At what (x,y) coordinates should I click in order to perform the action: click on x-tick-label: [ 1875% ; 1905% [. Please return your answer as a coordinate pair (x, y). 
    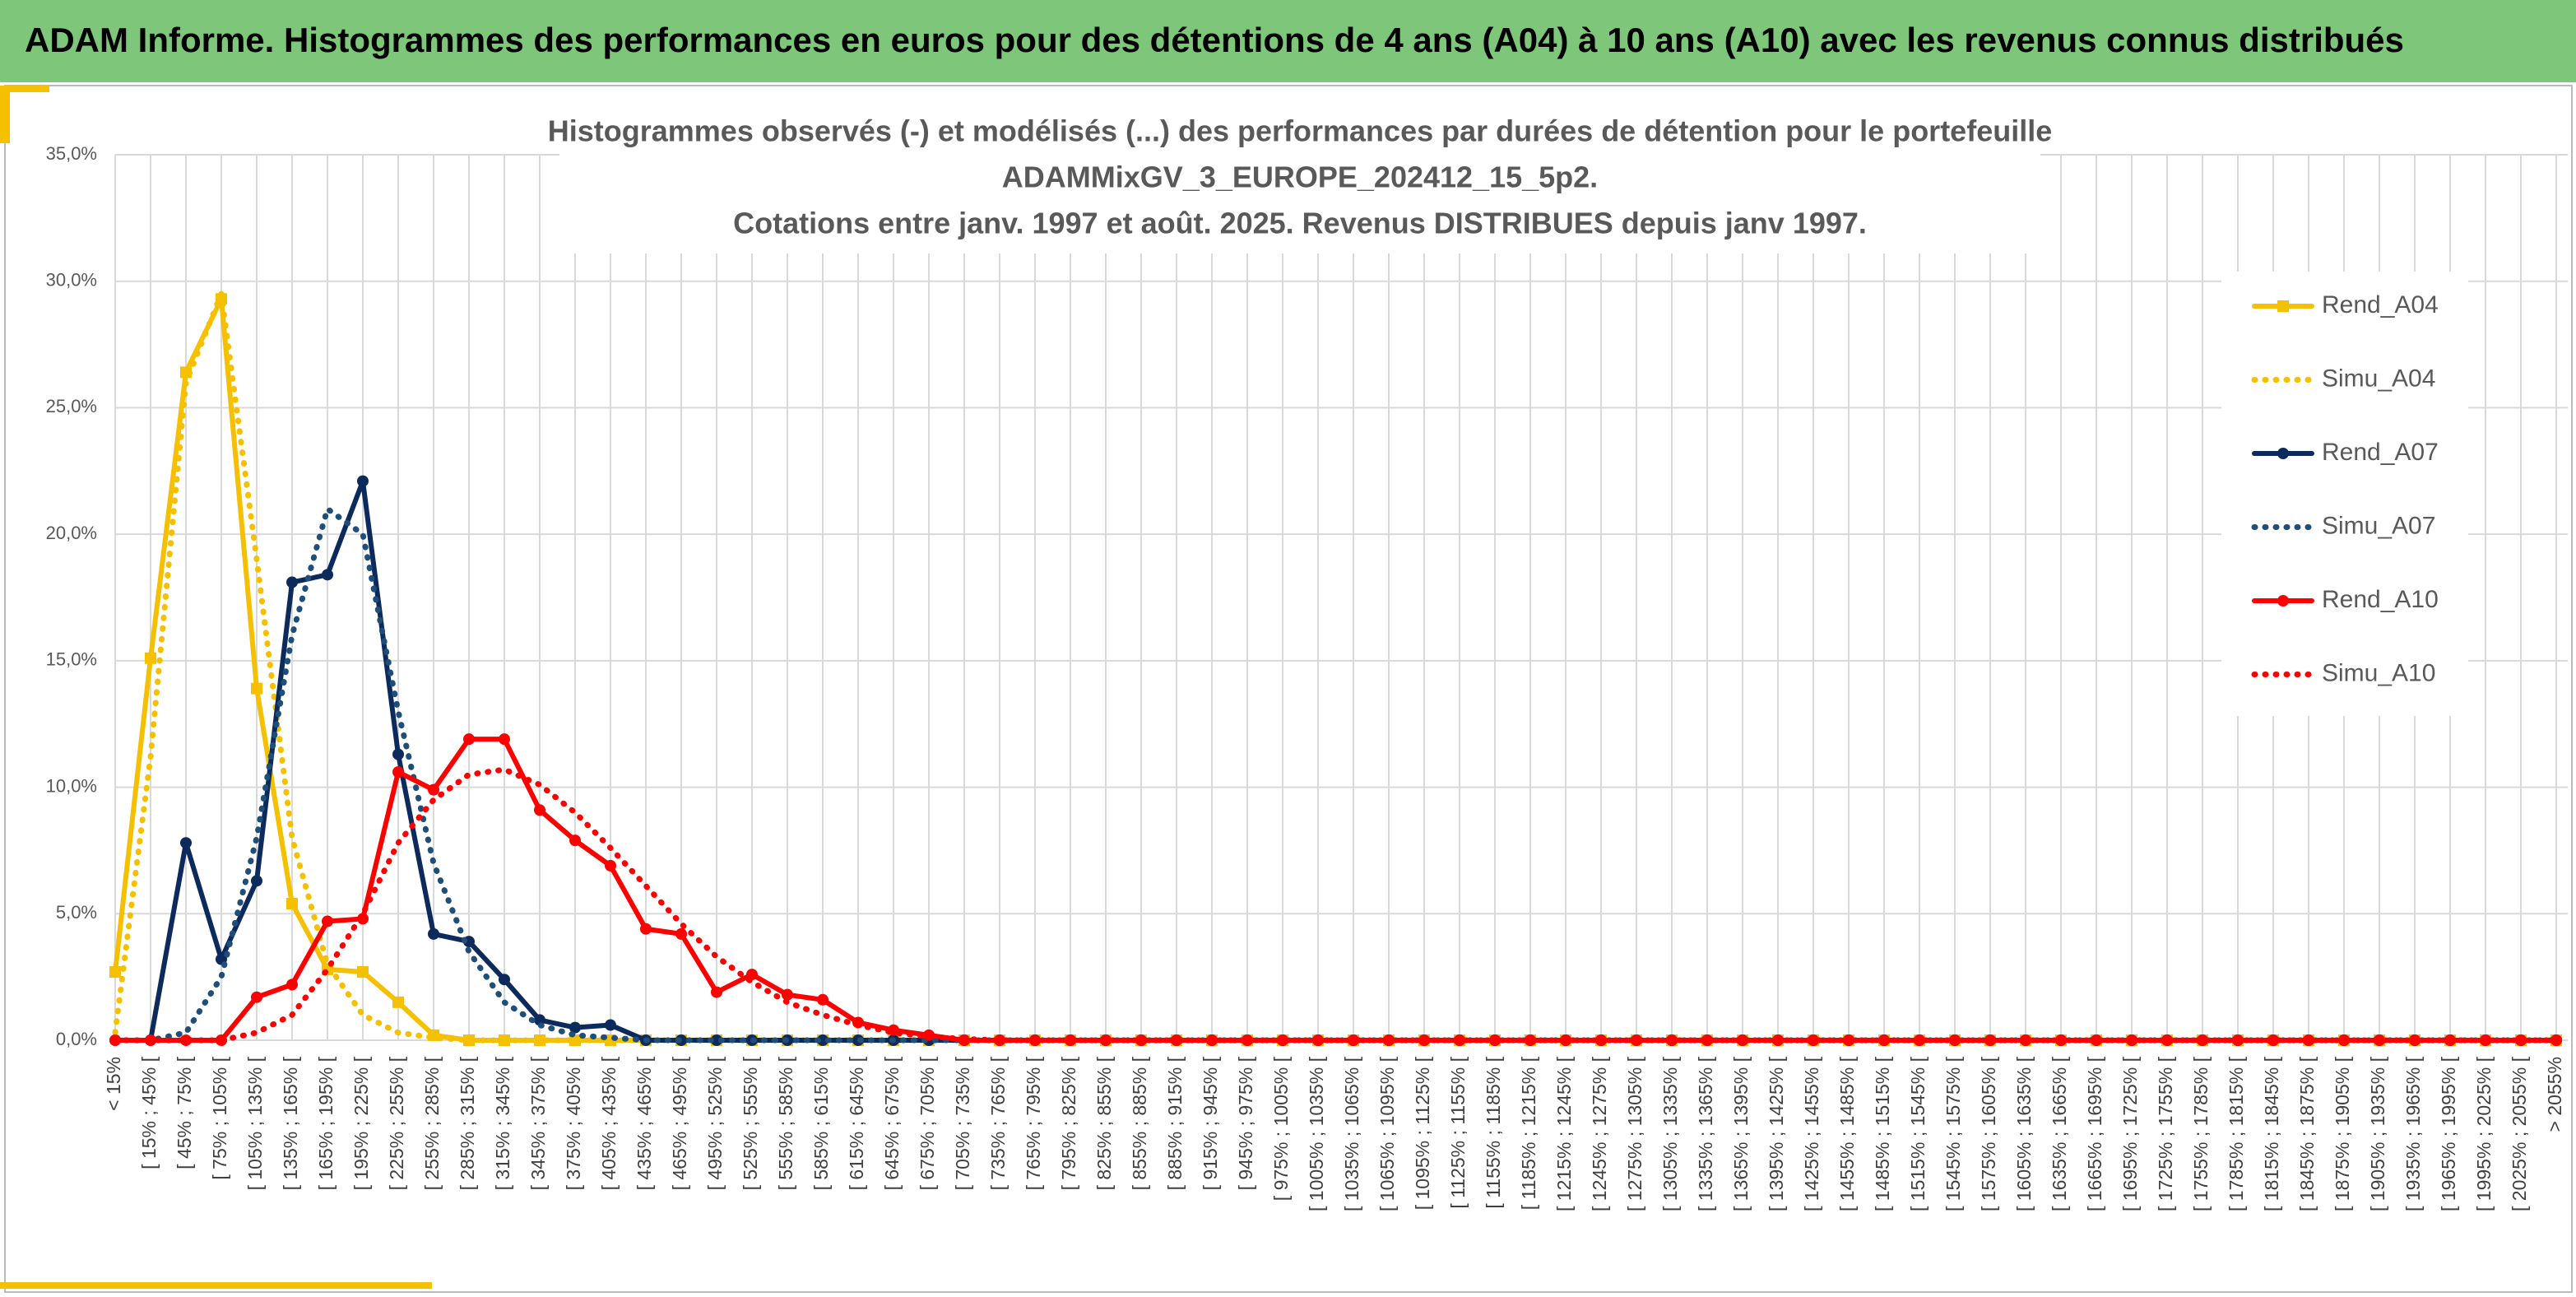
    Looking at the image, I should click on (2342, 1134).